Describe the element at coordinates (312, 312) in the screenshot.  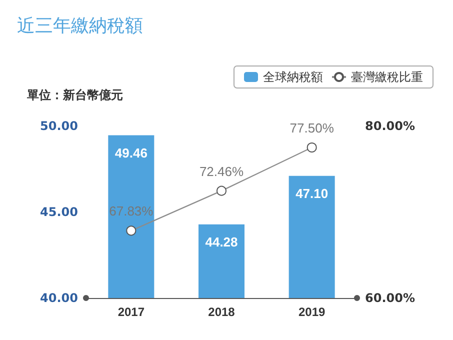
I see `x-tick-label: 2019` at that location.